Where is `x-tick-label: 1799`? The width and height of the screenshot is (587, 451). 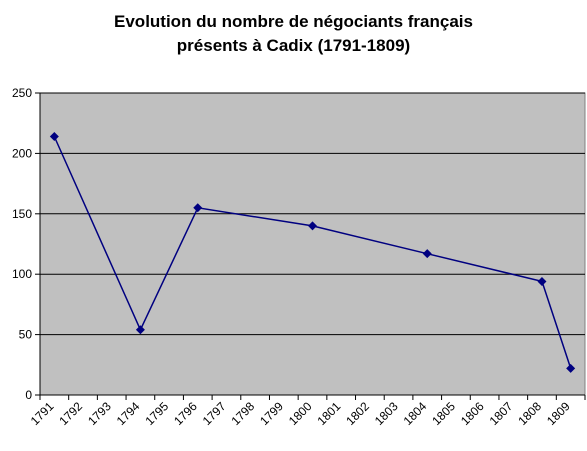 x-tick-label: 1799 is located at coordinates (271, 413).